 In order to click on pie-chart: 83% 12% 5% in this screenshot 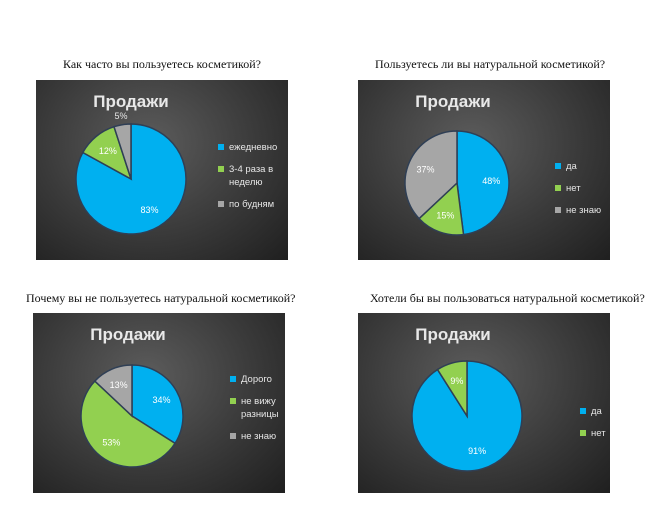, I will do `click(131, 173)`.